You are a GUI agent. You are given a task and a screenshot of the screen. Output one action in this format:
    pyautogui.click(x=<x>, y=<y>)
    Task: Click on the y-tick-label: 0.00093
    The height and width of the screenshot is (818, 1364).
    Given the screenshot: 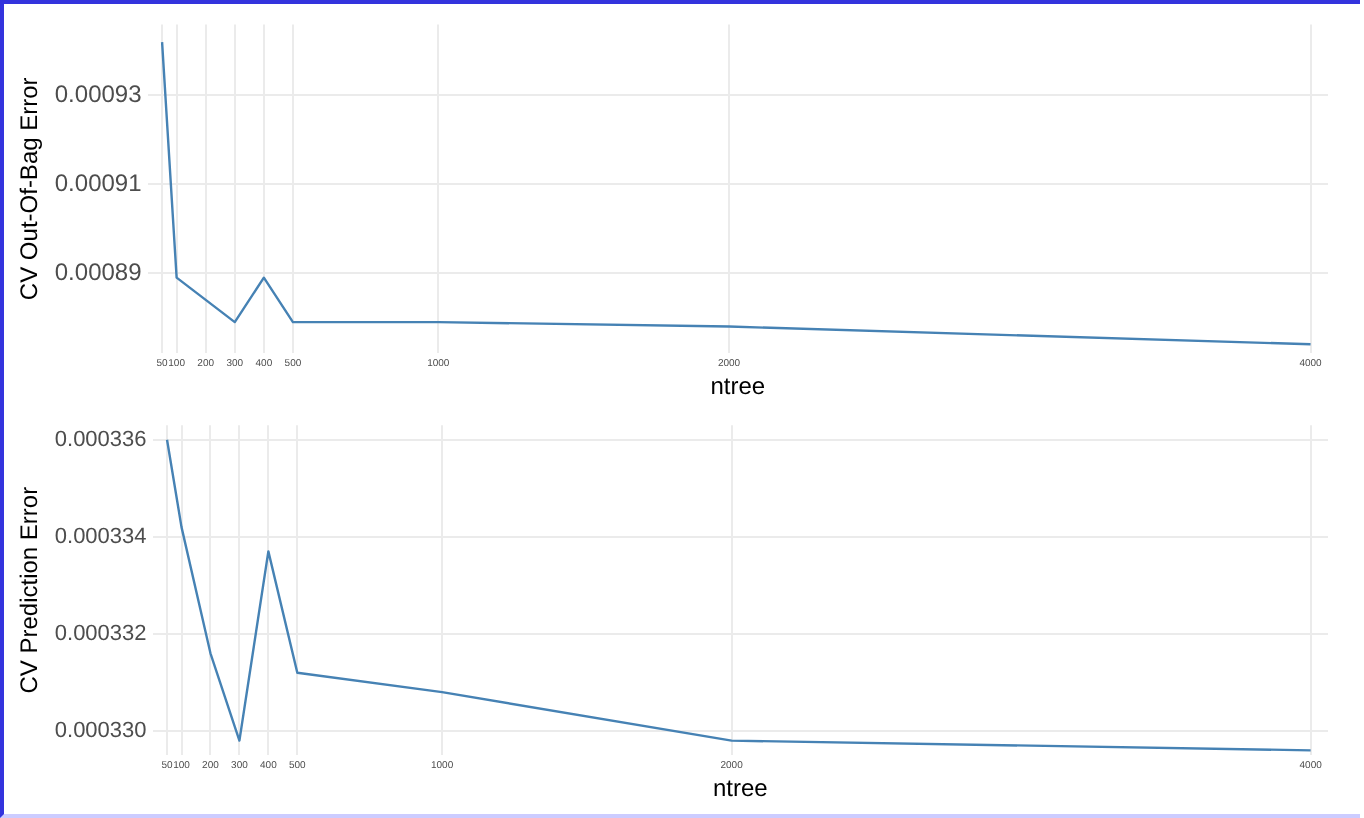 What is the action you would take?
    pyautogui.click(x=98, y=94)
    